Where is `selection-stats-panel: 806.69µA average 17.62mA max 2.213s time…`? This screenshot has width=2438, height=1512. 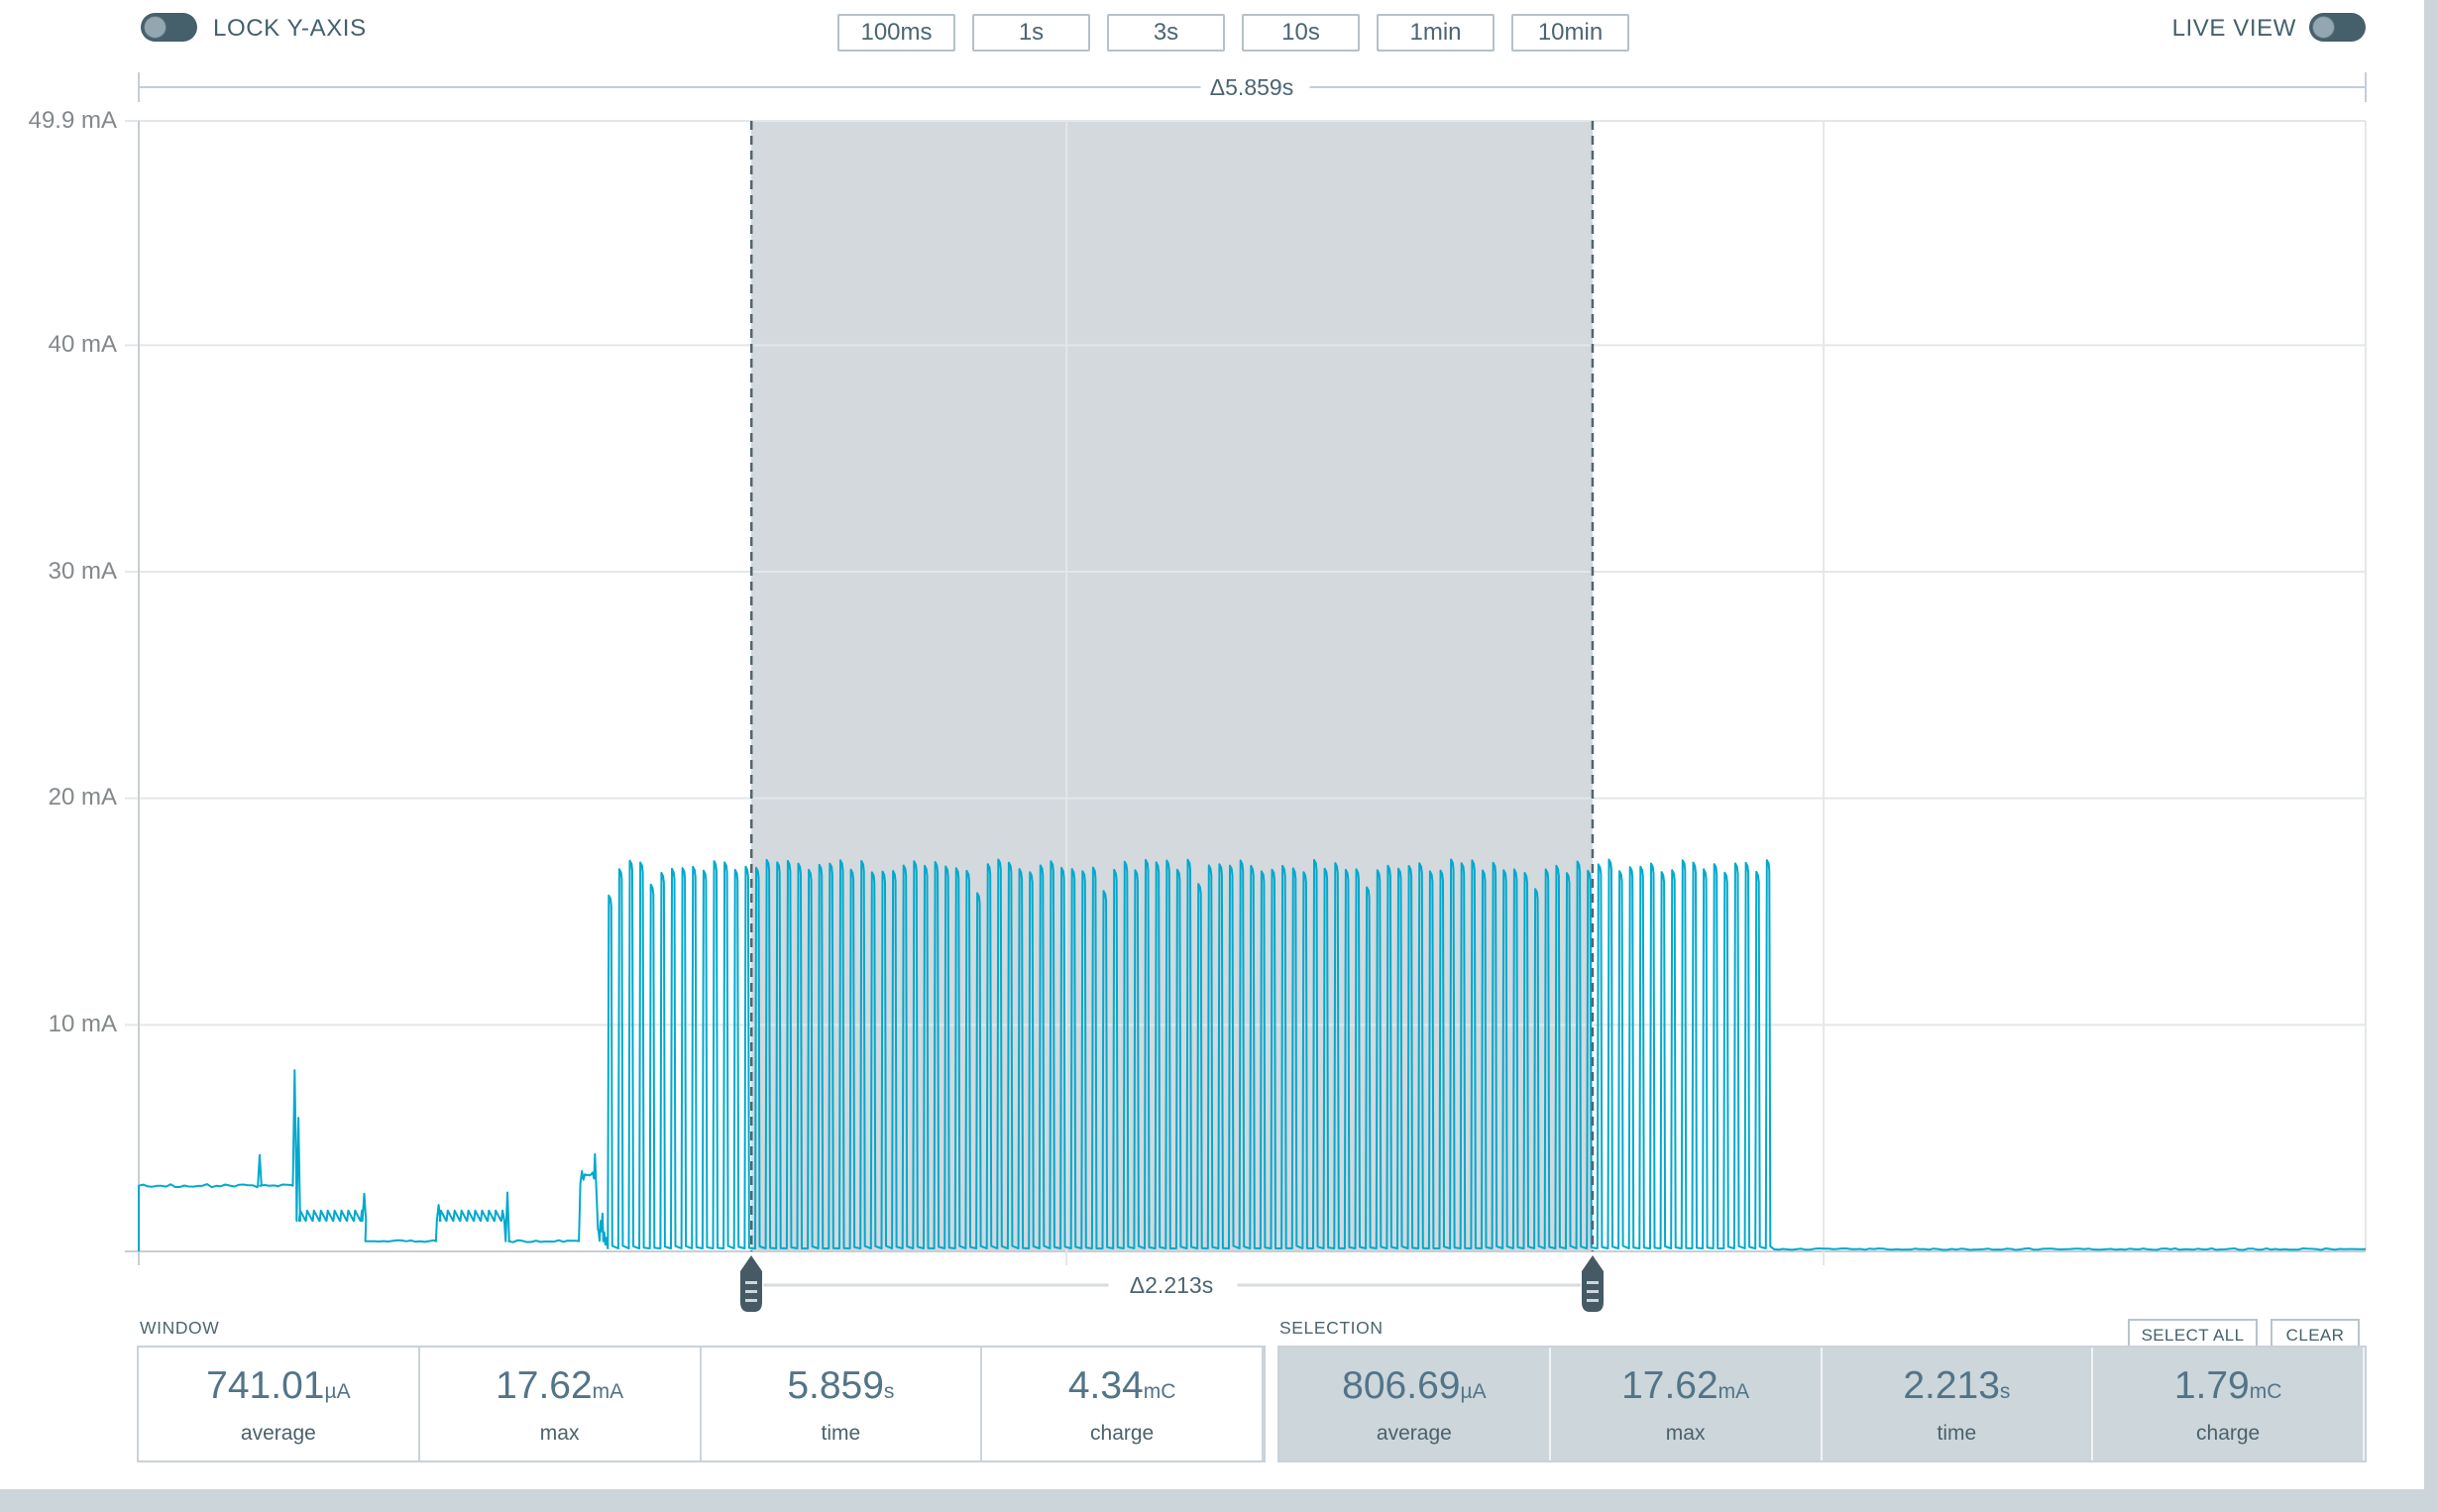
selection-stats-panel: 806.69µA average 17.62mA max 2.213s time… is located at coordinates (1822, 1404).